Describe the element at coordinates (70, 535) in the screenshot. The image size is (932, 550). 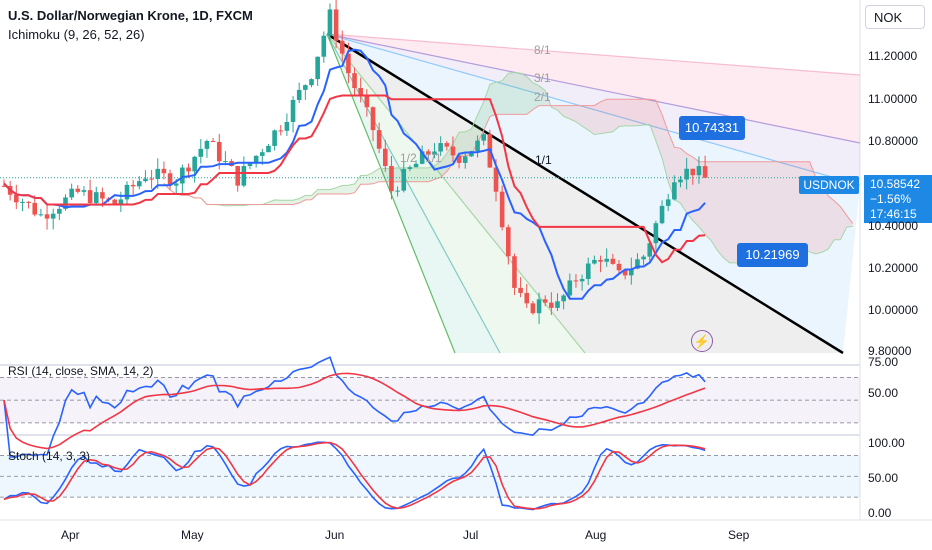
I see `x-tick: Apr` at that location.